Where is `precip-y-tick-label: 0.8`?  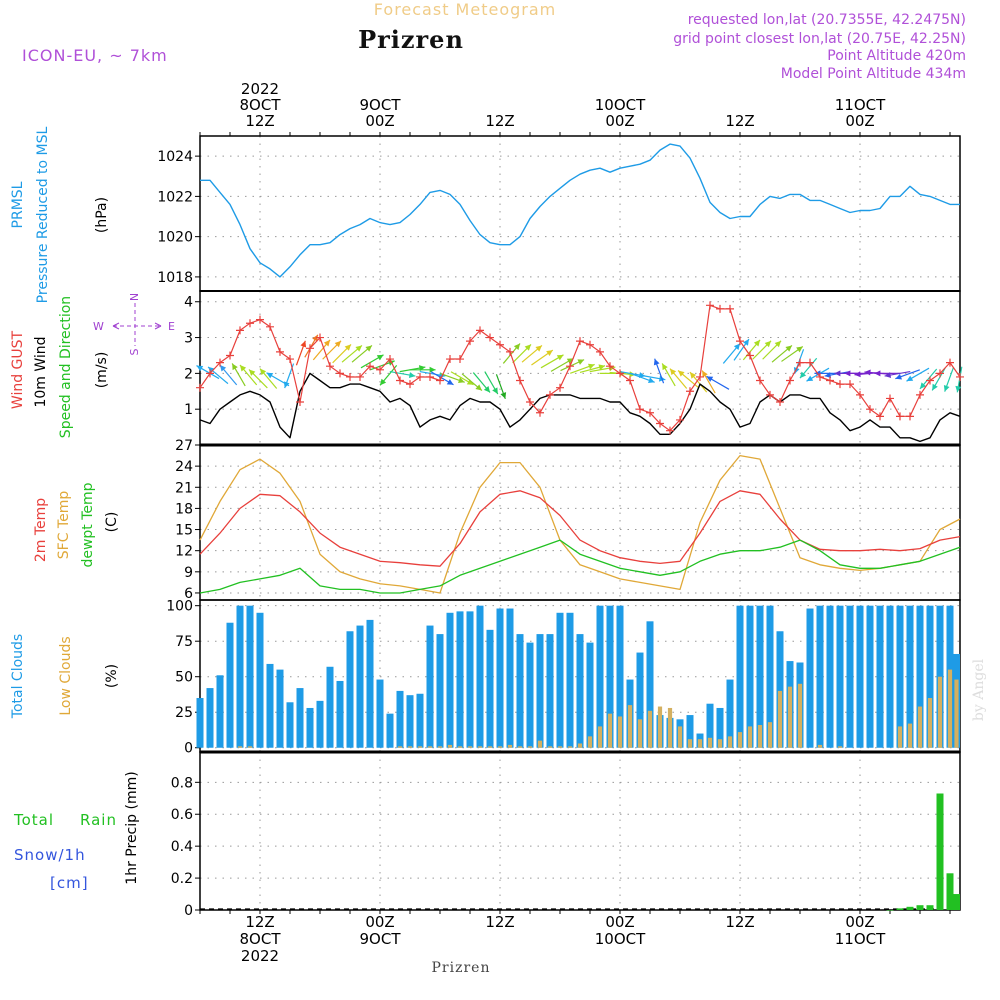 precip-y-tick-label: 0.8 is located at coordinates (182, 783).